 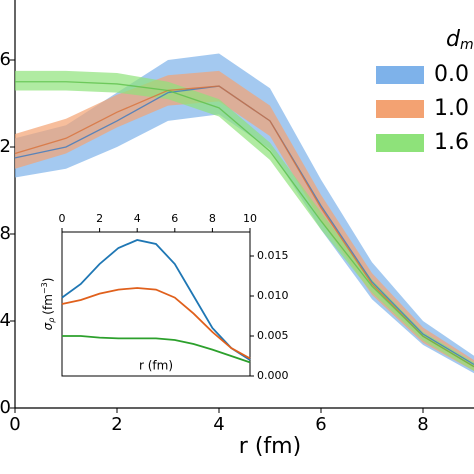 I want to click on x-axis-label: r (fm), so click(x=270, y=446).